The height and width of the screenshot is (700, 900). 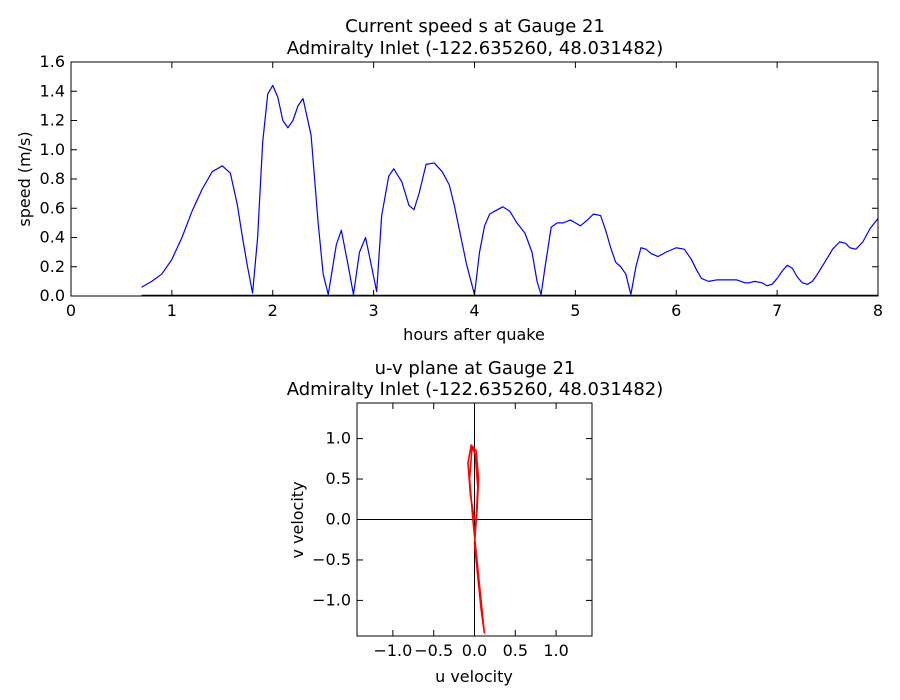 I want to click on uv-y-tick-label: −0.5, so click(x=331, y=559).